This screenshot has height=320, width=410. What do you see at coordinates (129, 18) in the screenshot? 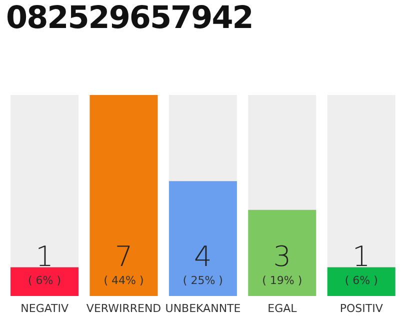
I see `chart-title: 082529657942` at bounding box center [129, 18].